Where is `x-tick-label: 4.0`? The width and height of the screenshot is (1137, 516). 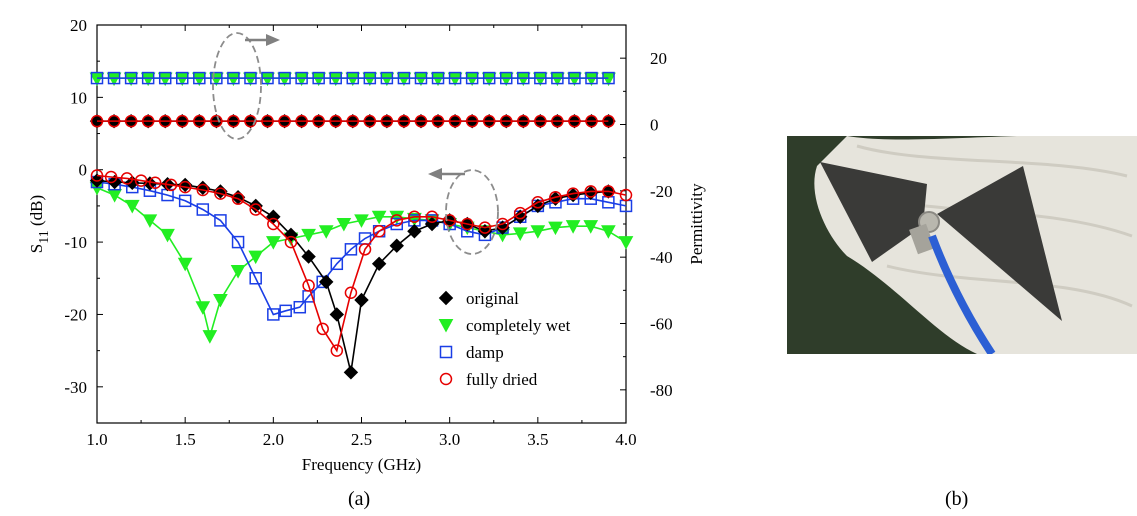 x-tick-label: 4.0 is located at coordinates (625, 439).